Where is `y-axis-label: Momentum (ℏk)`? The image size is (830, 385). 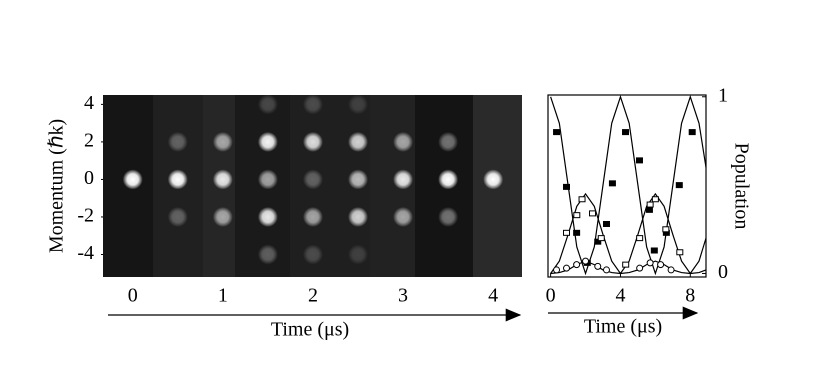 y-axis-label: Momentum (ℏk) is located at coordinates (57, 186).